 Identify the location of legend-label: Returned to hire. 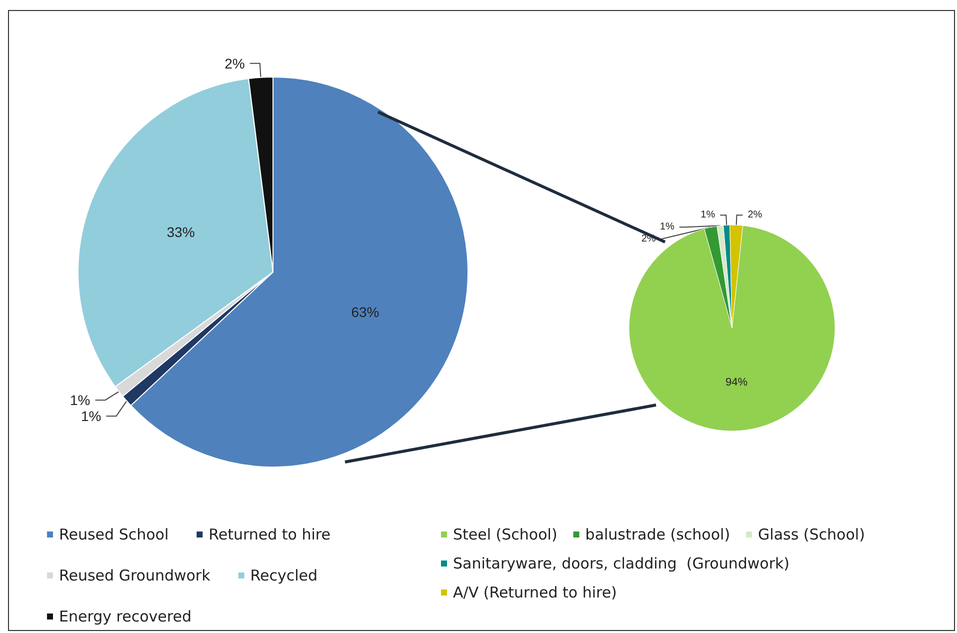
(269, 535).